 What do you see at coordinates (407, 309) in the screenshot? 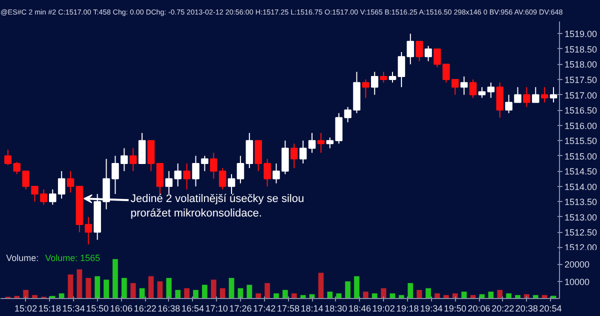
I see `x-tick-label: 19:18` at bounding box center [407, 309].